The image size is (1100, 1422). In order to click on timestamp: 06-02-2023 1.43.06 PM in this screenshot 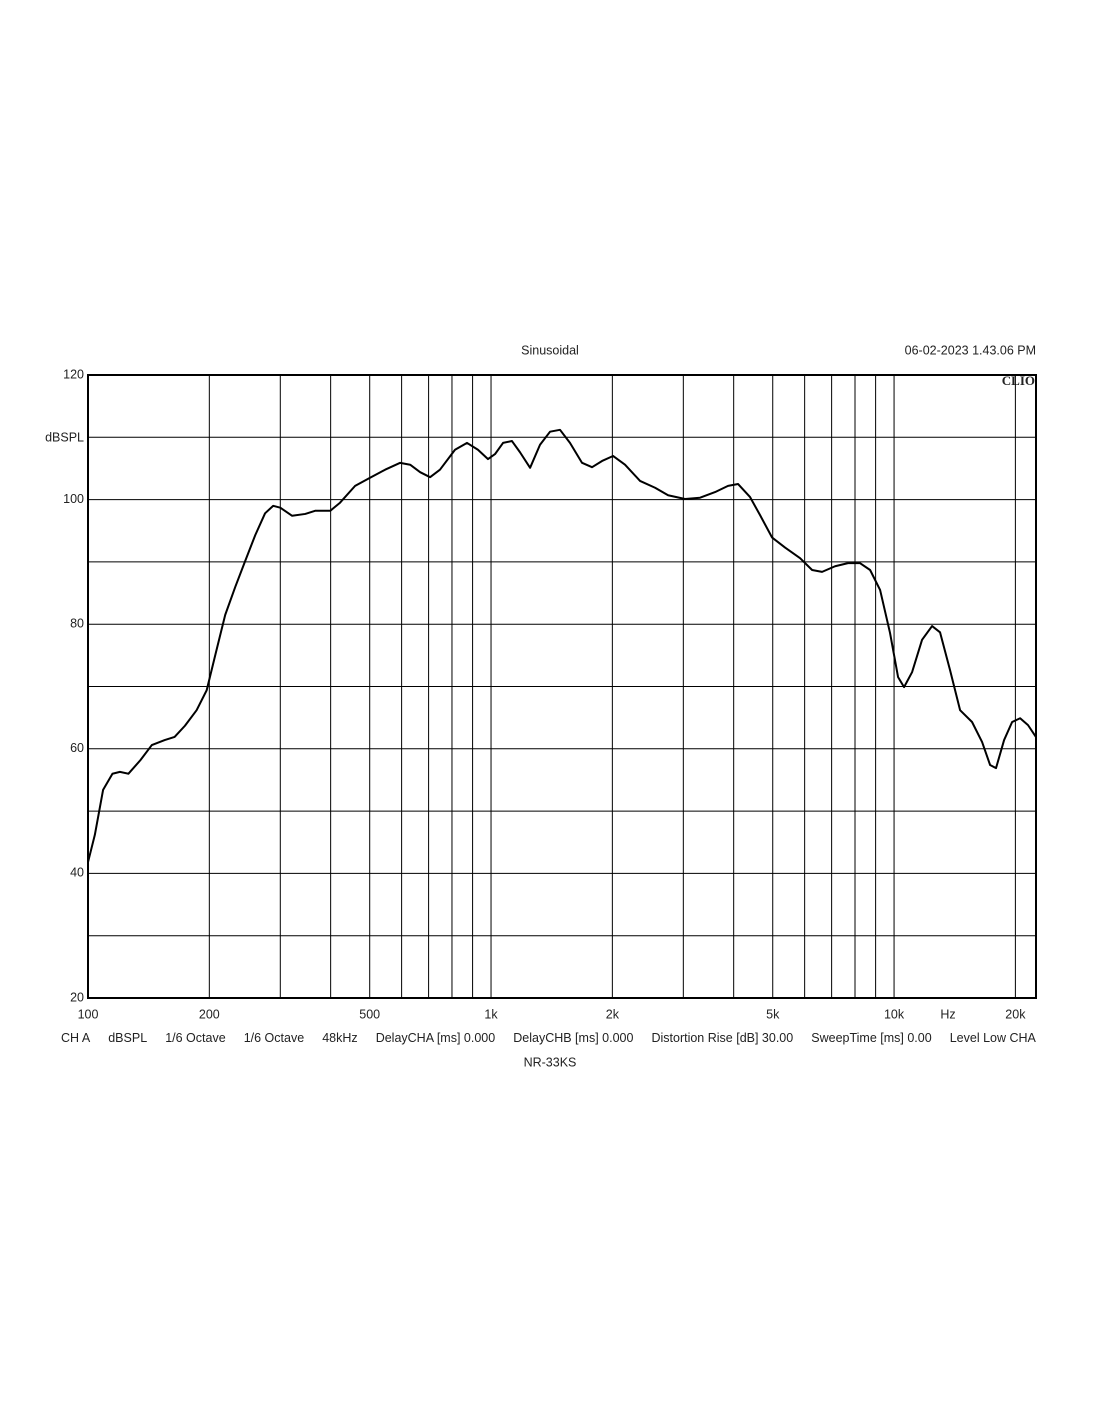, I will do `click(970, 350)`.